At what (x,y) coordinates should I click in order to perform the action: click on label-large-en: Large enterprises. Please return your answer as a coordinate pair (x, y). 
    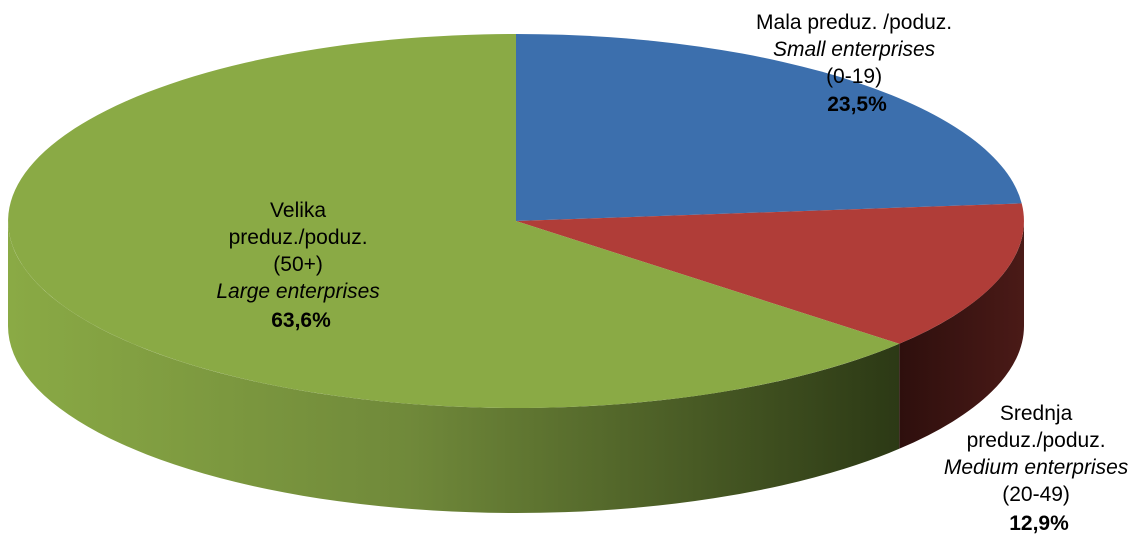
    Looking at the image, I should click on (298, 291).